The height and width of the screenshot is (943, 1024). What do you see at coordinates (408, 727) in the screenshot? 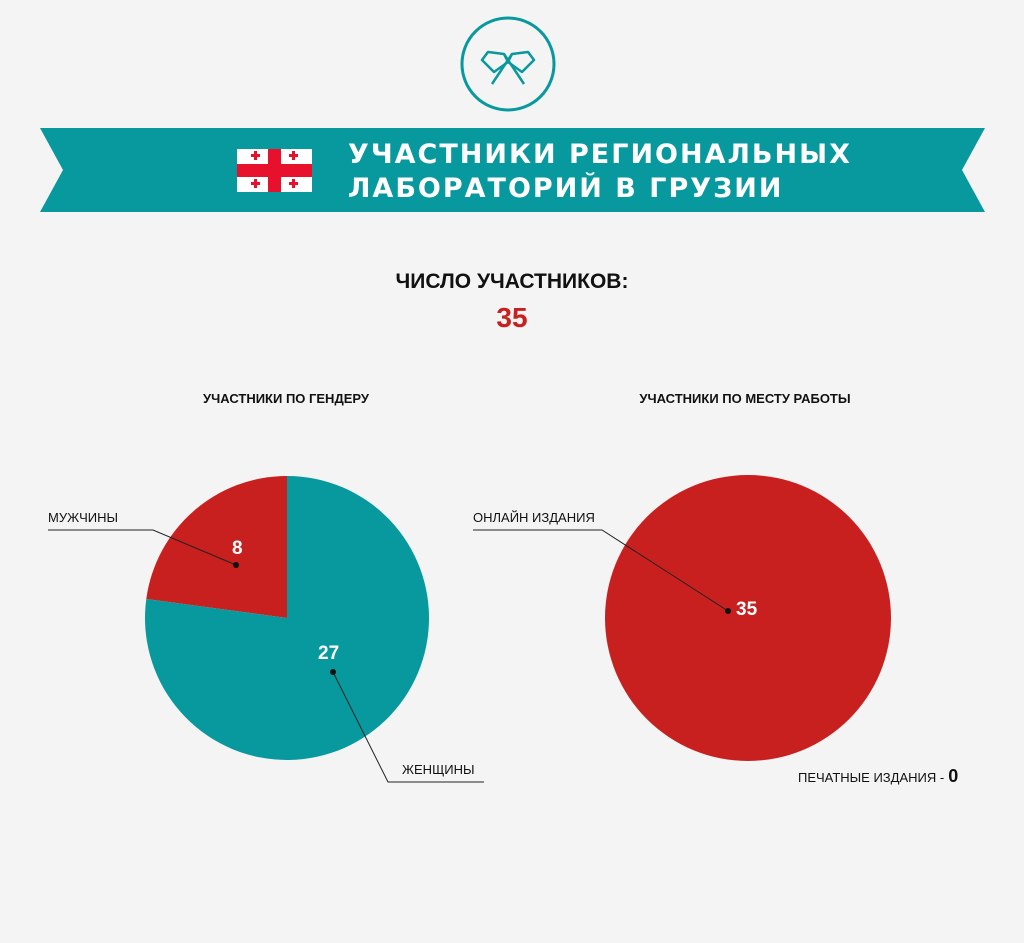
I see `callout-line-women` at bounding box center [408, 727].